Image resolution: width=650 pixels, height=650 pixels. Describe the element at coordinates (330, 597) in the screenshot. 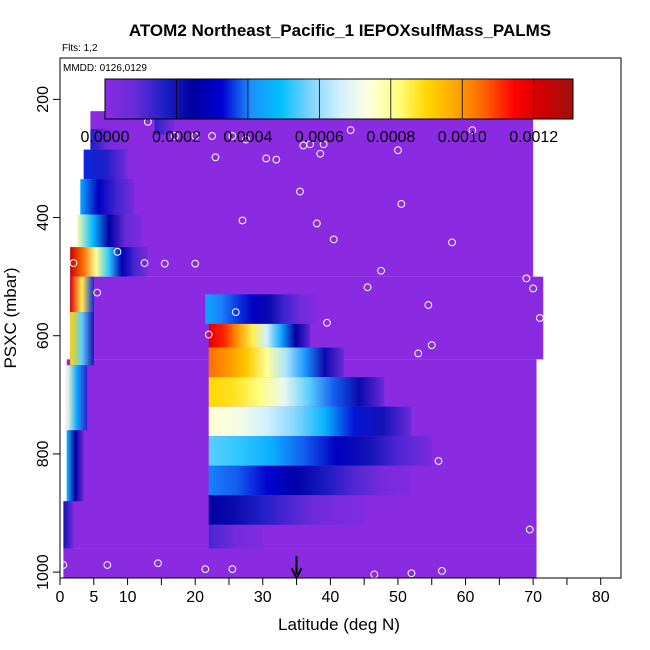

I see `x-tick-label: 40` at that location.